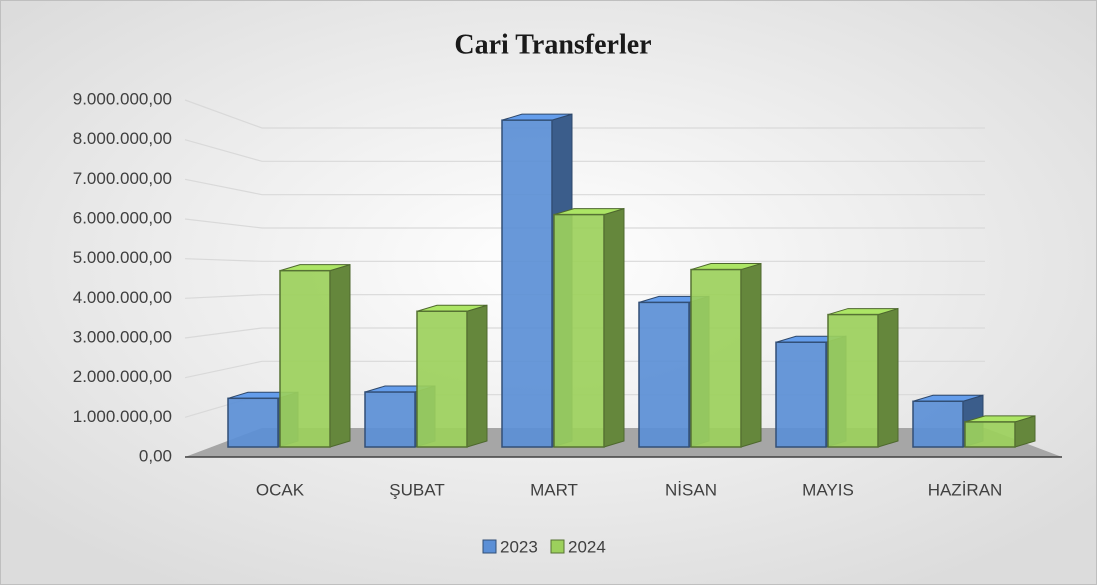 Image resolution: width=1097 pixels, height=585 pixels. Describe the element at coordinates (122, 336) in the screenshot. I see `y-tick-label: 3.000.000,00` at that location.